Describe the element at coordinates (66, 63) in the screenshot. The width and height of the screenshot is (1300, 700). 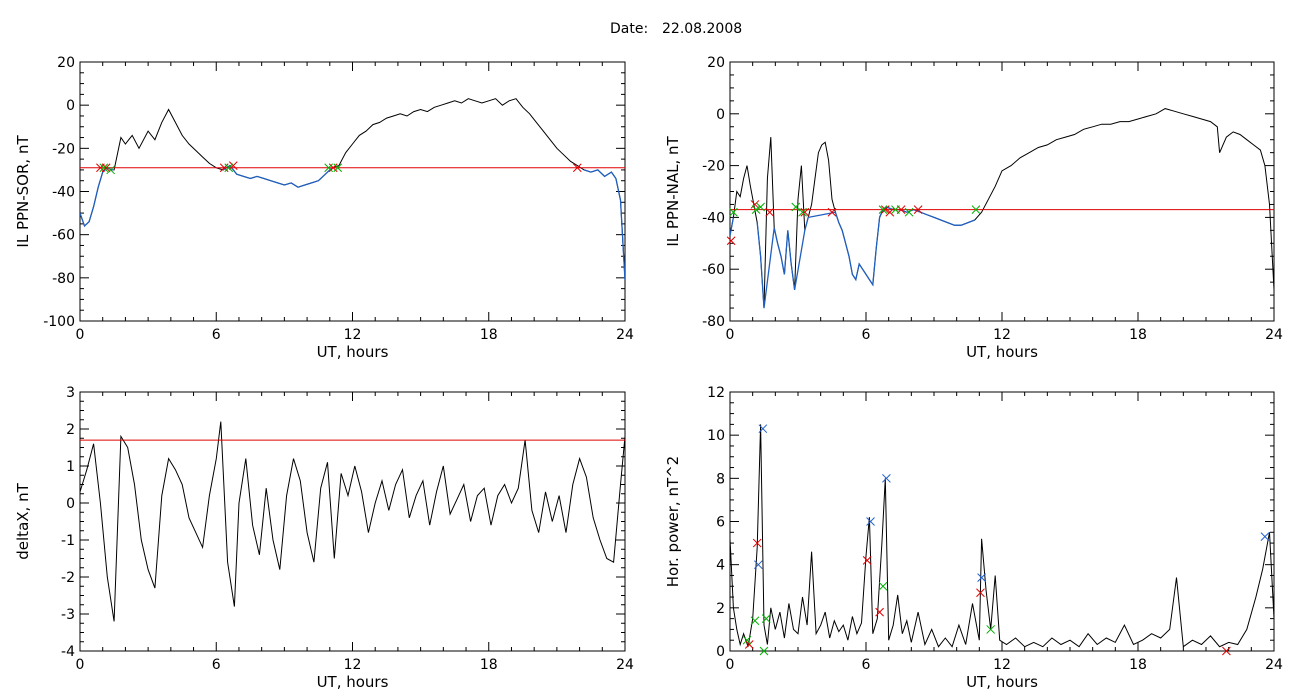
I see `y-tick-label: 20` at that location.